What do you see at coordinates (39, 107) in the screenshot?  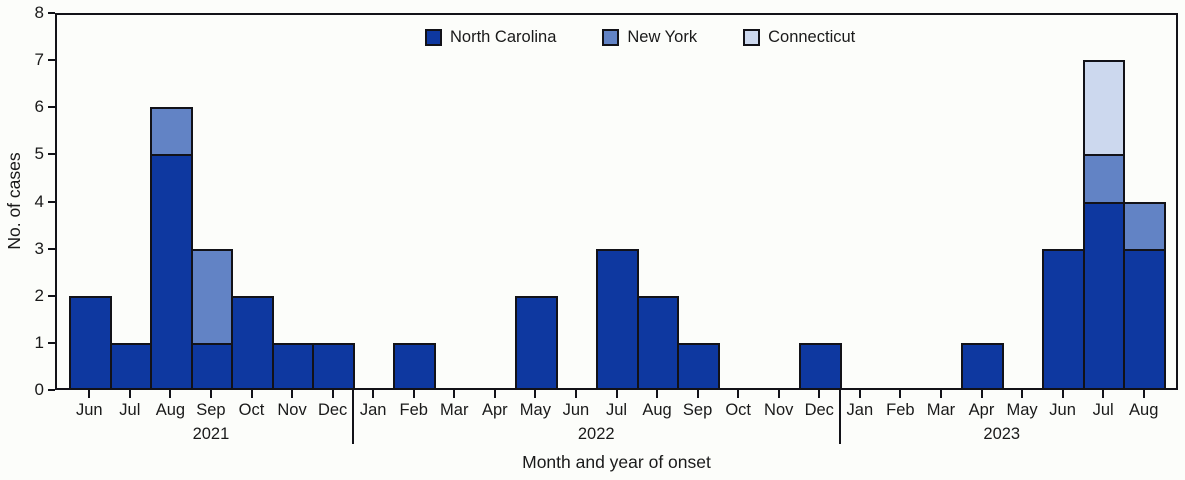 I see `y-tick-label: 6` at bounding box center [39, 107].